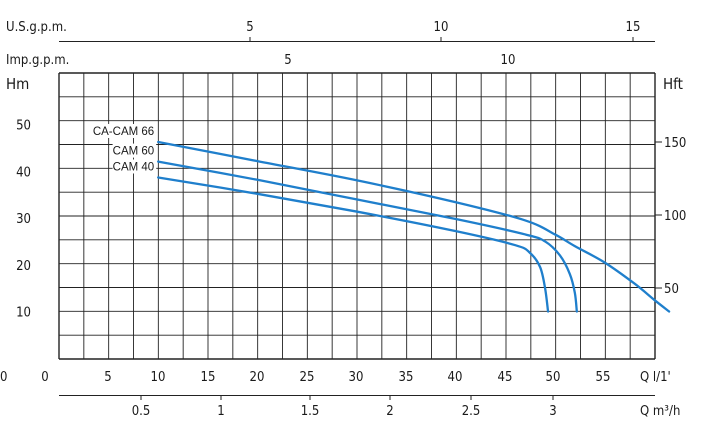  I want to click on right-tick-label: 150, so click(675, 143).